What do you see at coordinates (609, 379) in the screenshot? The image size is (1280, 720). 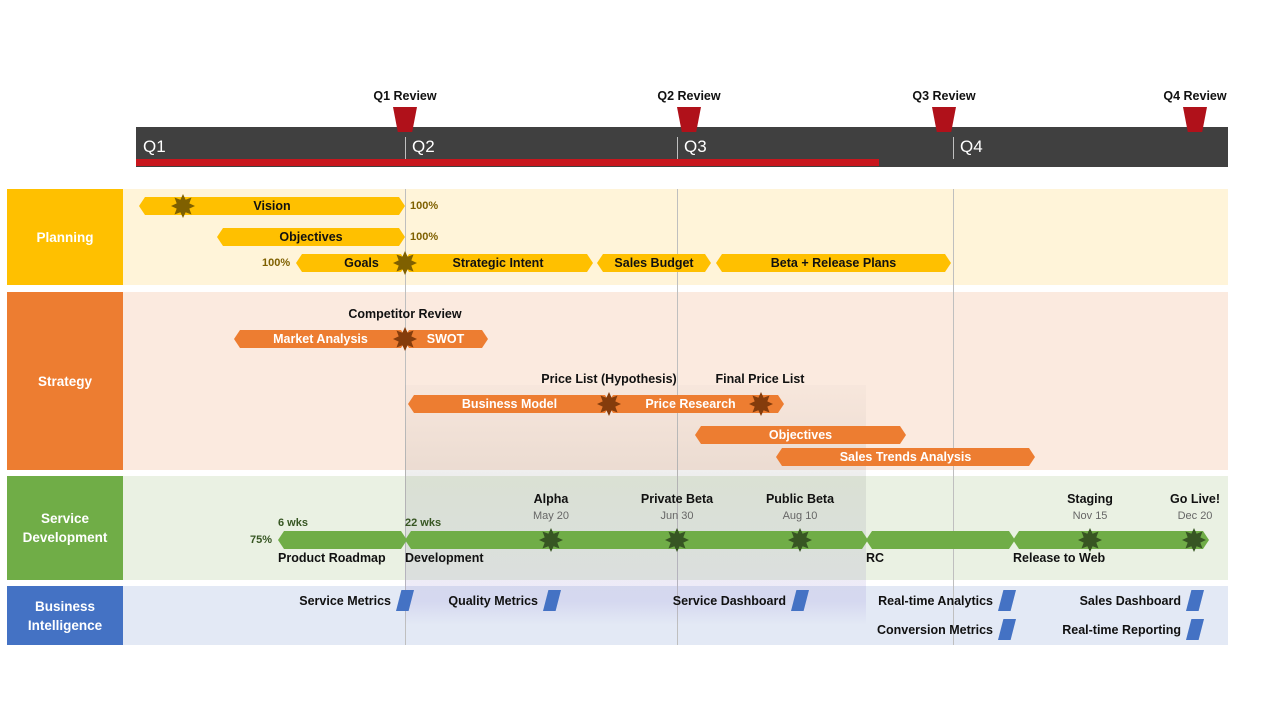 I see `milestone-price-list-label: Price List (Hypothesis)` at bounding box center [609, 379].